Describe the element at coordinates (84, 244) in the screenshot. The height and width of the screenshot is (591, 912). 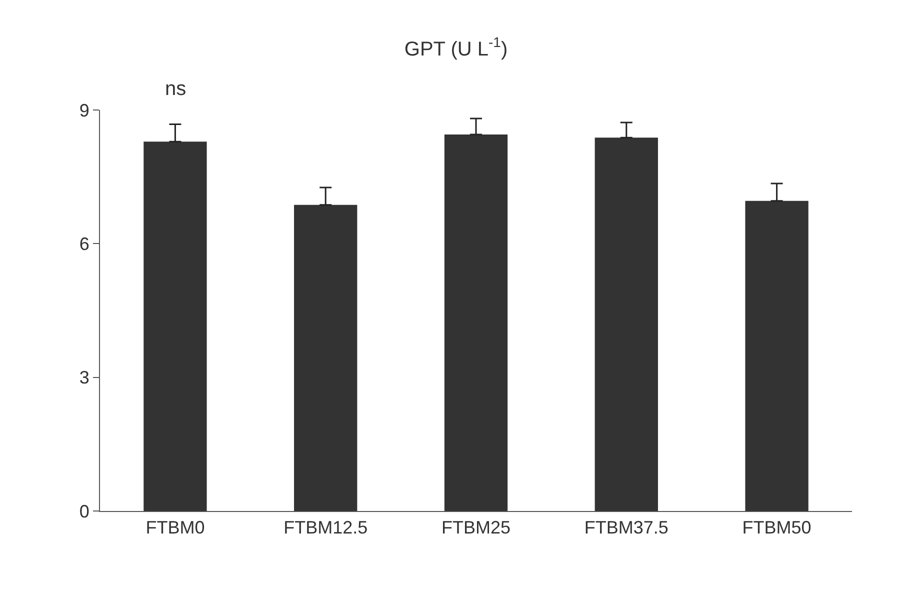
I see `y-tick-label: 6` at that location.